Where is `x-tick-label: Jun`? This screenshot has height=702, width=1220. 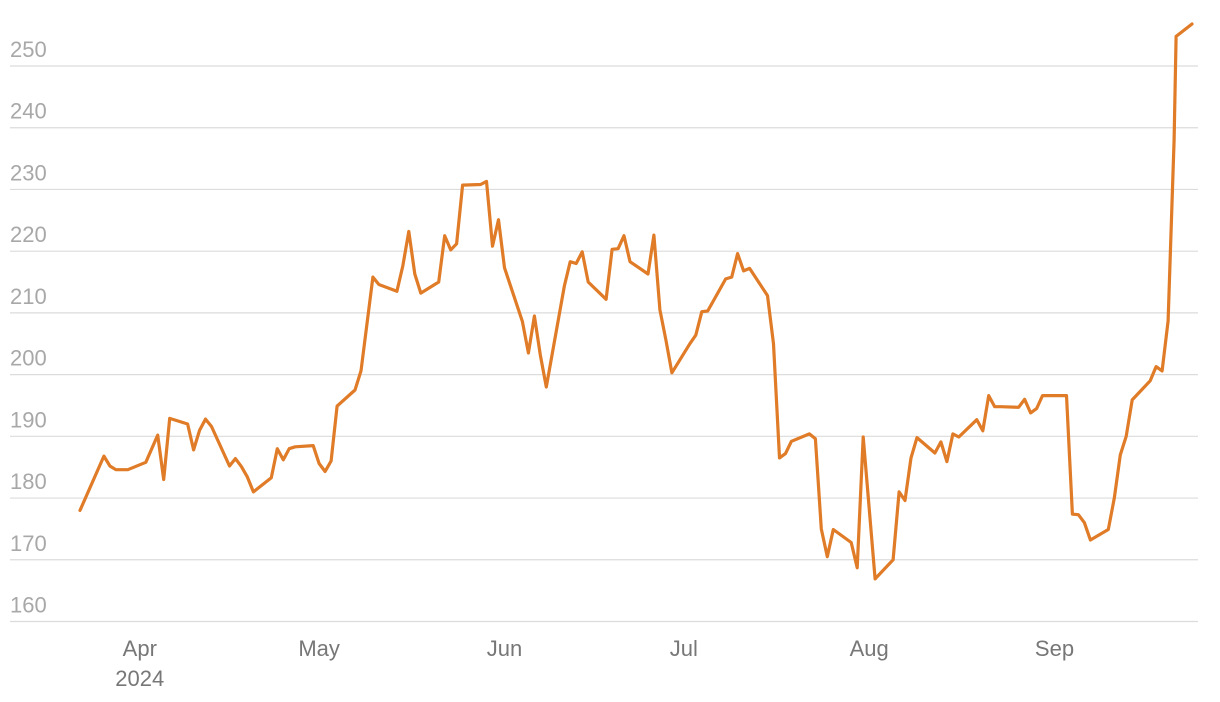 x-tick-label: Jun is located at coordinates (504, 648).